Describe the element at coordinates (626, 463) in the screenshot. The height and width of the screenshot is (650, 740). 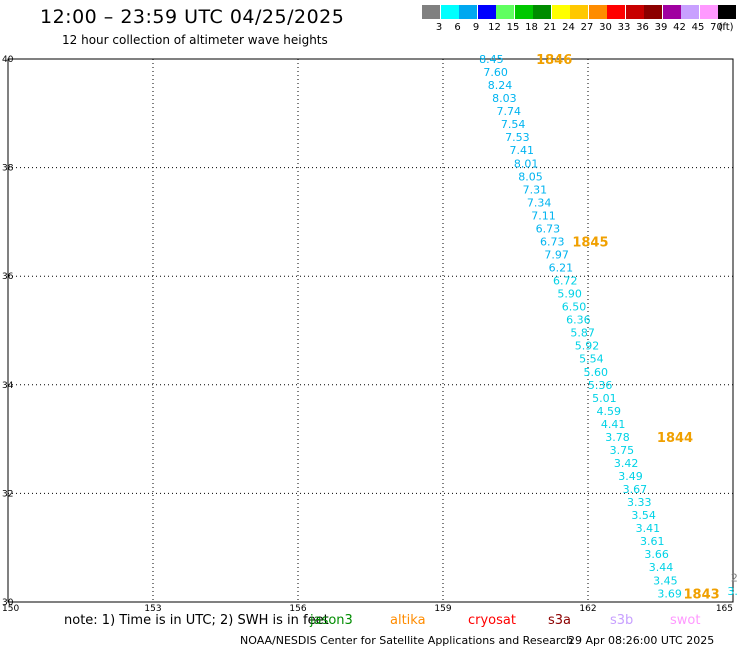
I see `swh-value: 3.42` at that location.